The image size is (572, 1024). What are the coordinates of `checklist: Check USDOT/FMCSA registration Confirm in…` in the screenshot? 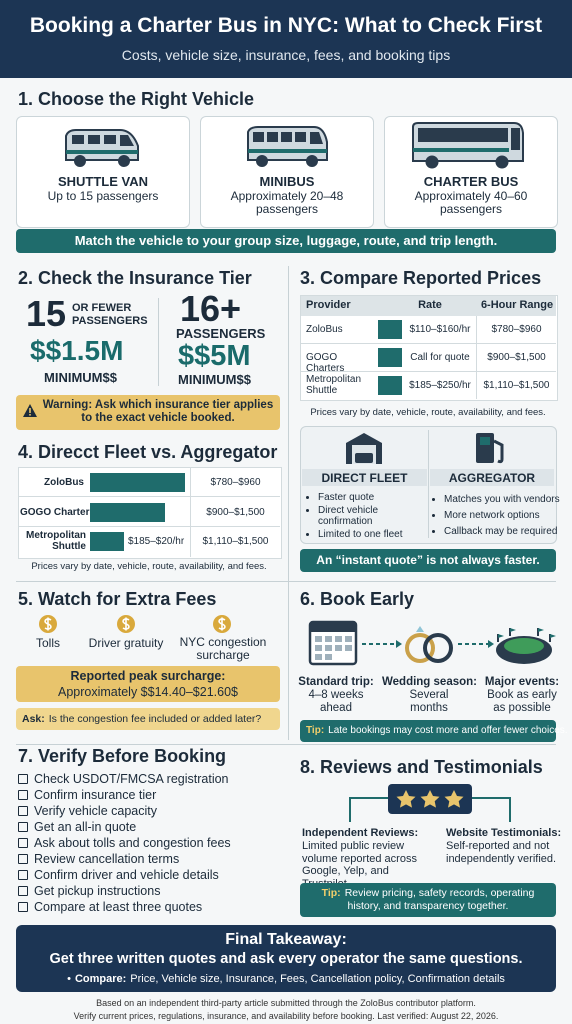 It's located at (149, 847).